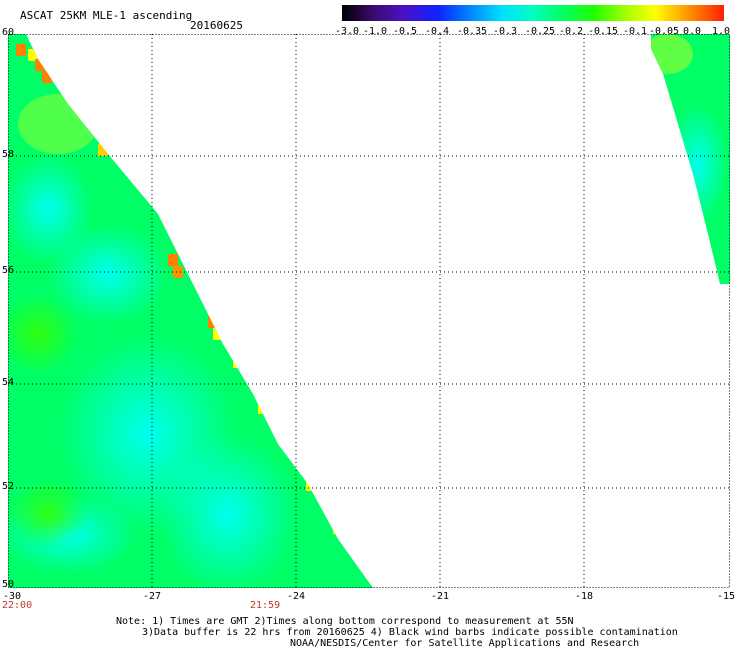 The height and width of the screenshot is (650, 740). I want to click on colorbar-label: -0.4, so click(437, 31).